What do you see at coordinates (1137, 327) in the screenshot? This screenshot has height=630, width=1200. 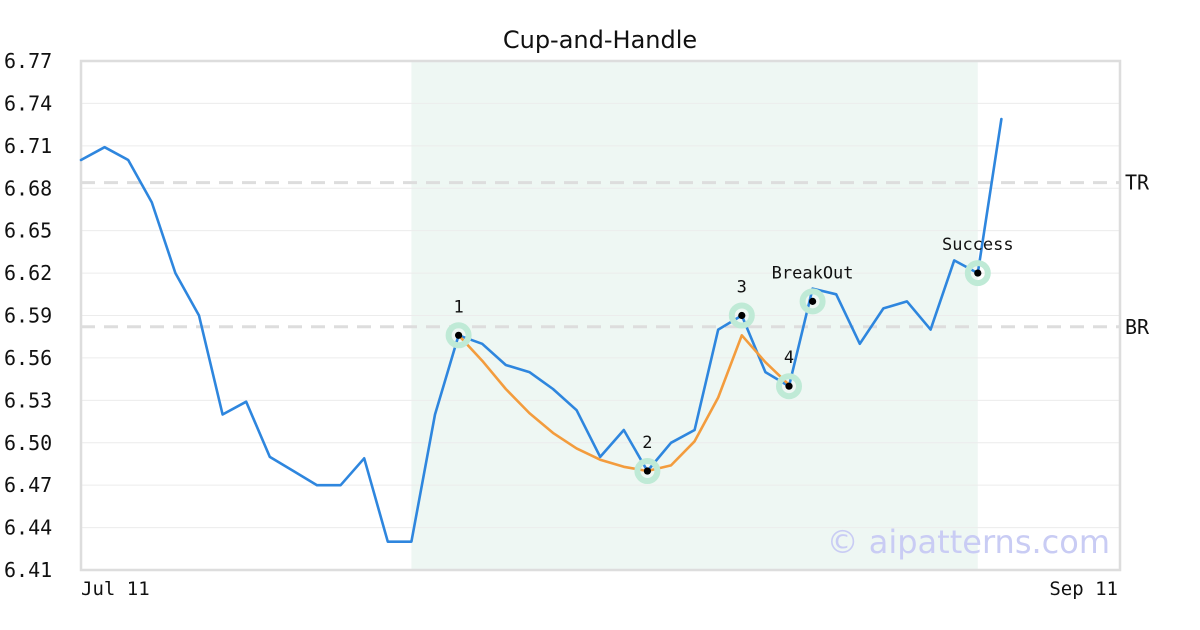 I see `level-label: BR` at bounding box center [1137, 327].